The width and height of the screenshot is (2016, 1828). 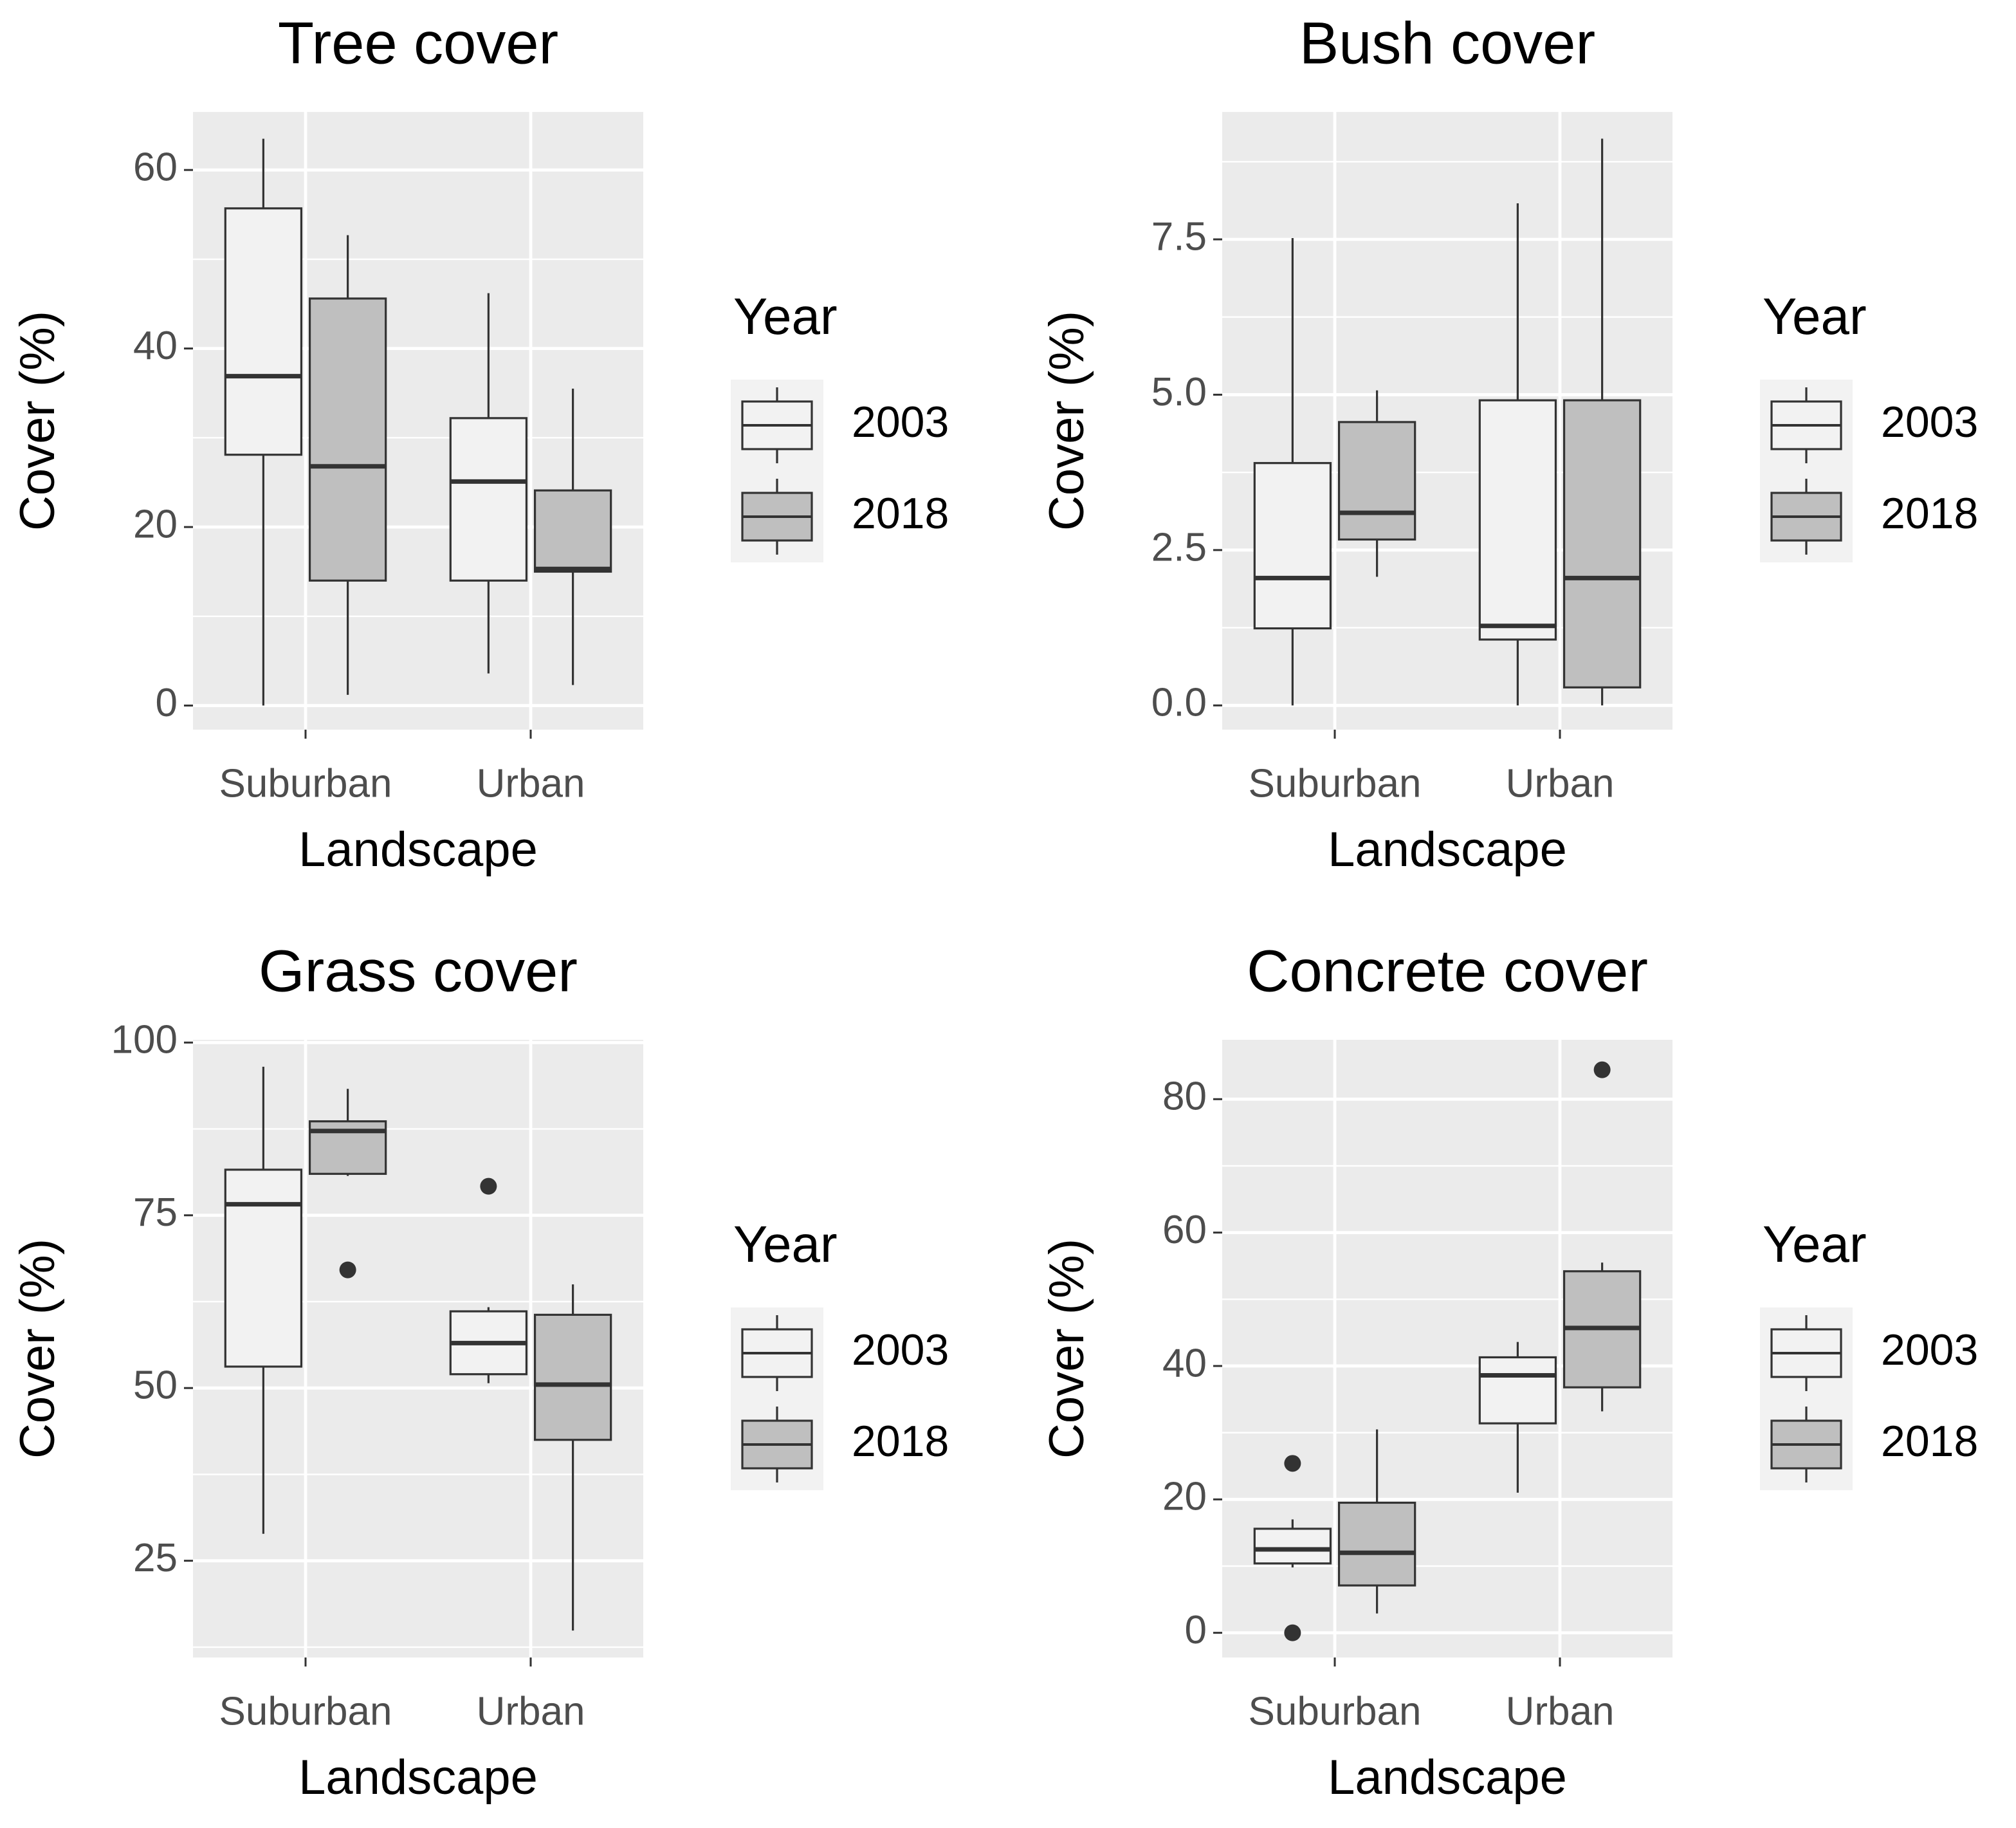 I want to click on y-tick-label: 80, so click(x=1184, y=1097).